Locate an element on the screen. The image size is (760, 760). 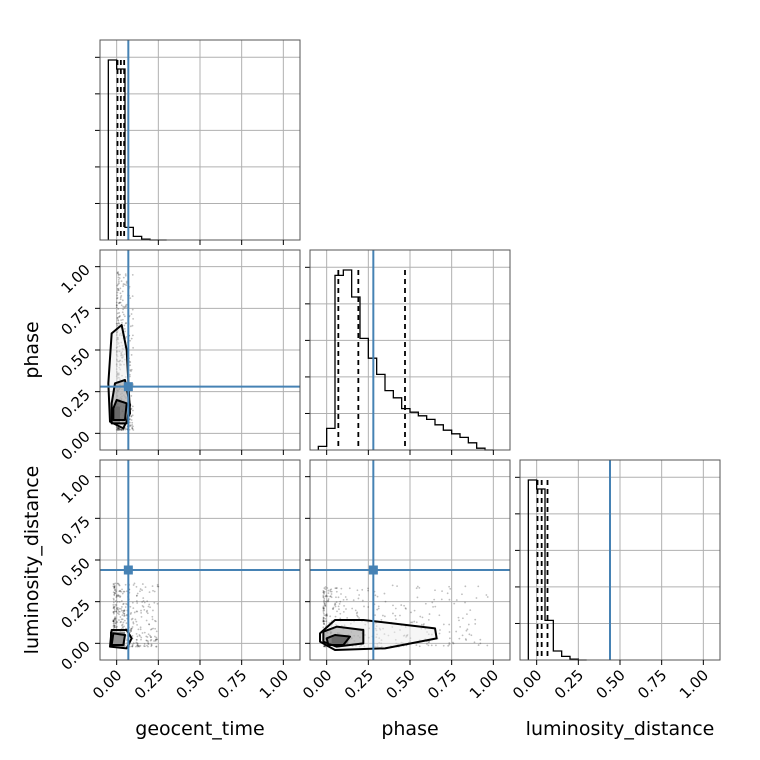
x-tick-label: 0.00 is located at coordinates (107, 684).